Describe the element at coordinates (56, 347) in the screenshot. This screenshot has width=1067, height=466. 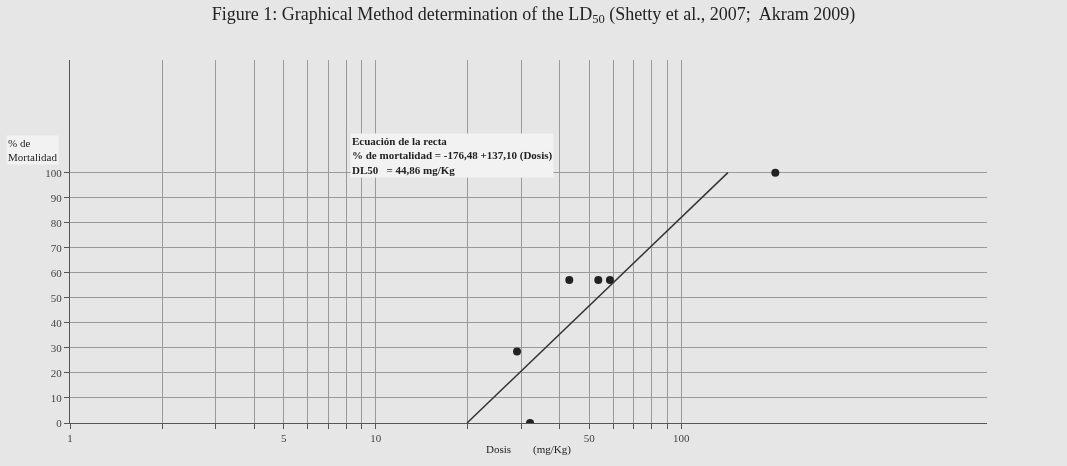
I see `y-tick-label: 30` at that location.